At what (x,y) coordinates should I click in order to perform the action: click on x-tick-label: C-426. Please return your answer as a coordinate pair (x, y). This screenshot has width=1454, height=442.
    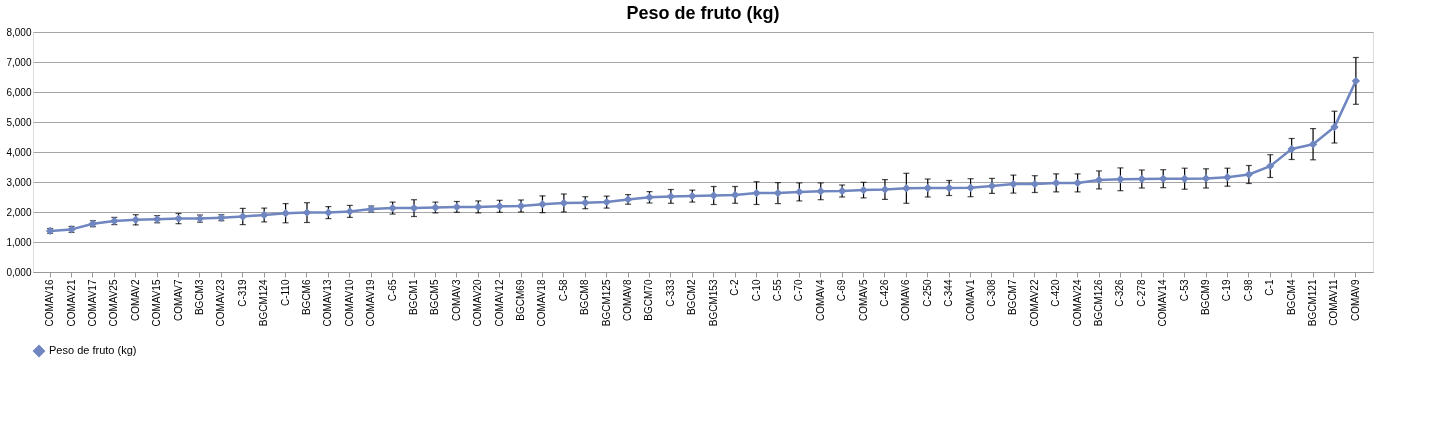
    Looking at the image, I should click on (884, 293).